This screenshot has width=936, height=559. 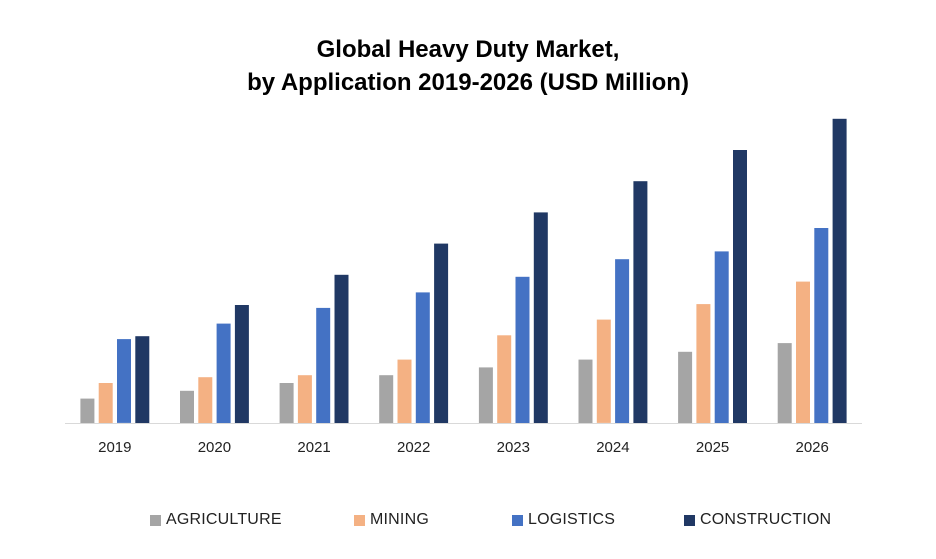 I want to click on x-tick-label: 2023, so click(x=513, y=447).